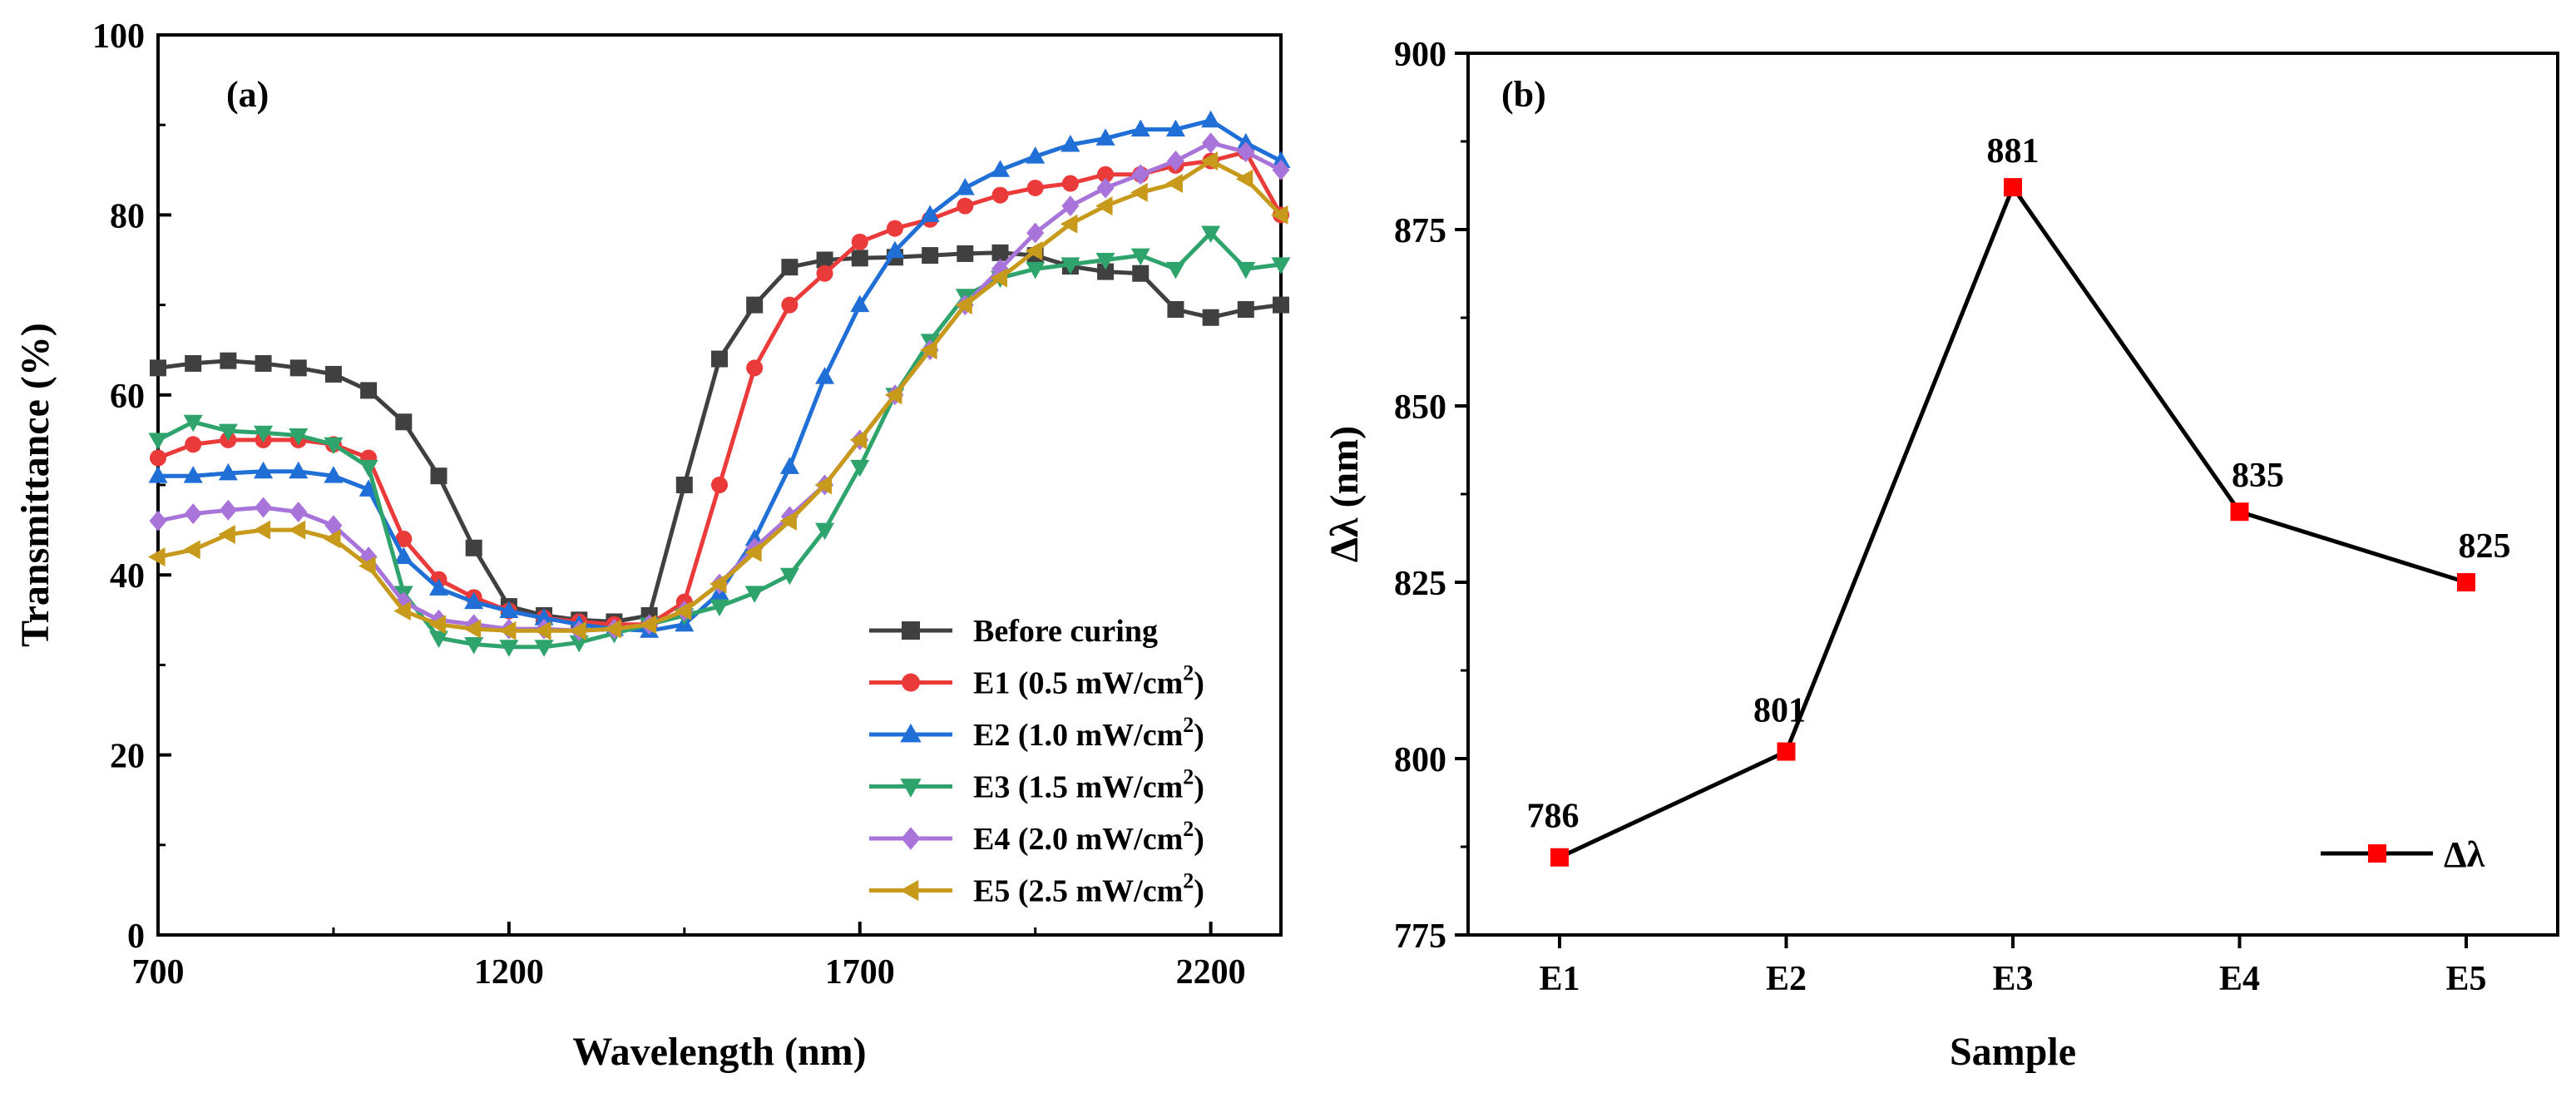 The width and height of the screenshot is (2576, 1093). What do you see at coordinates (1088, 681) in the screenshot?
I see `legend-label: E1 (0.5 mW/cm2)` at bounding box center [1088, 681].